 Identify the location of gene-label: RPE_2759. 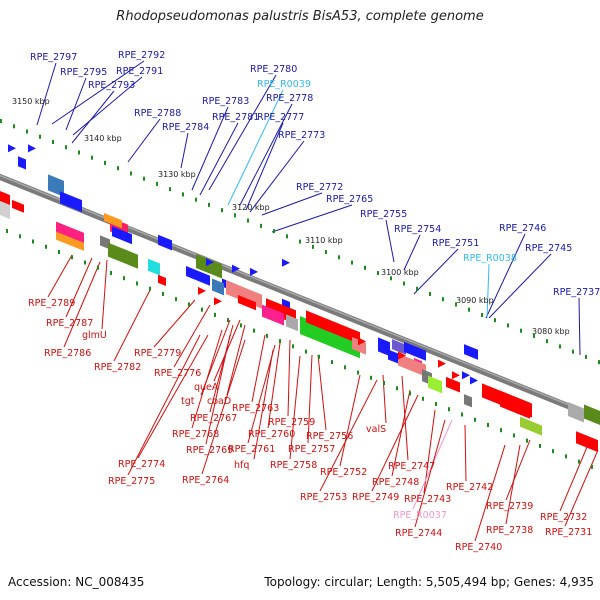
(291, 422).